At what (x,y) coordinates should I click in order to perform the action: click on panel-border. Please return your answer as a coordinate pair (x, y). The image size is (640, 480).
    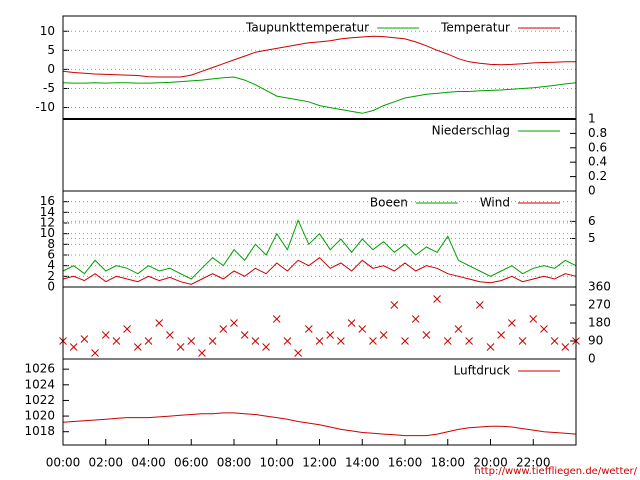
    Looking at the image, I should click on (319, 402).